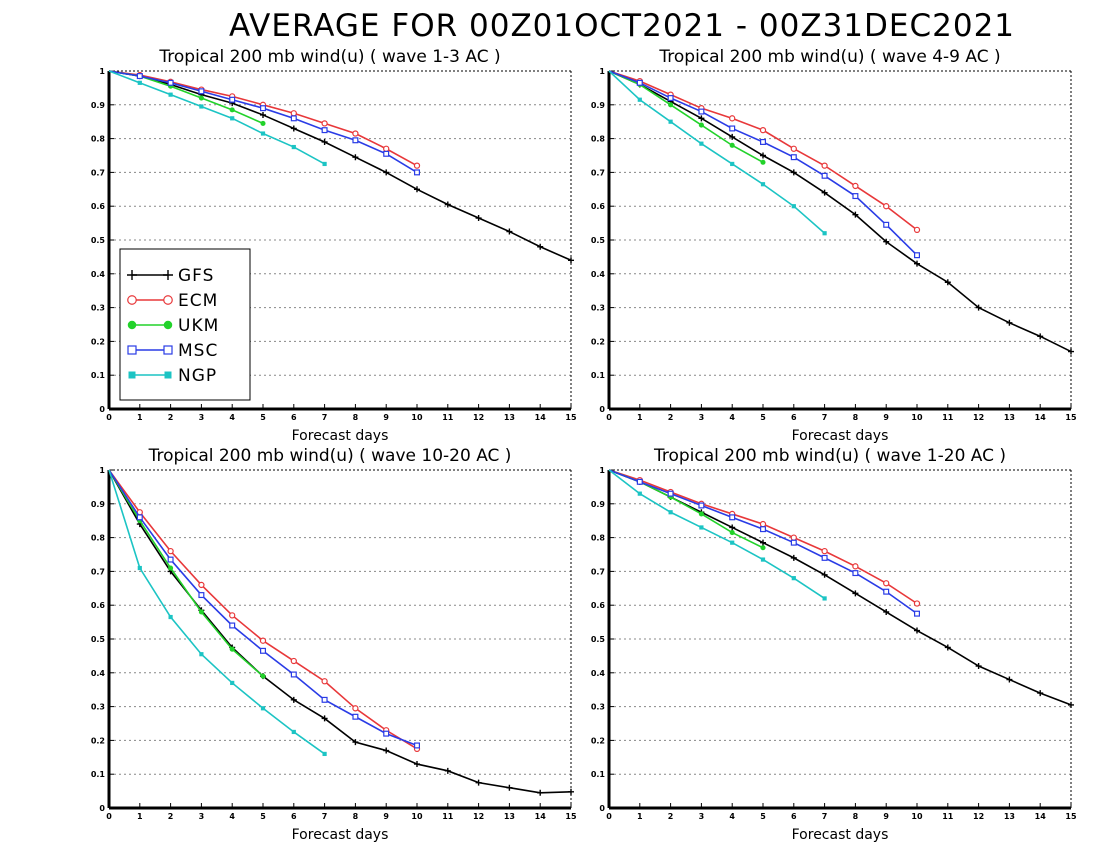 The width and height of the screenshot is (1100, 850). I want to click on series-ukm, so click(687, 117).